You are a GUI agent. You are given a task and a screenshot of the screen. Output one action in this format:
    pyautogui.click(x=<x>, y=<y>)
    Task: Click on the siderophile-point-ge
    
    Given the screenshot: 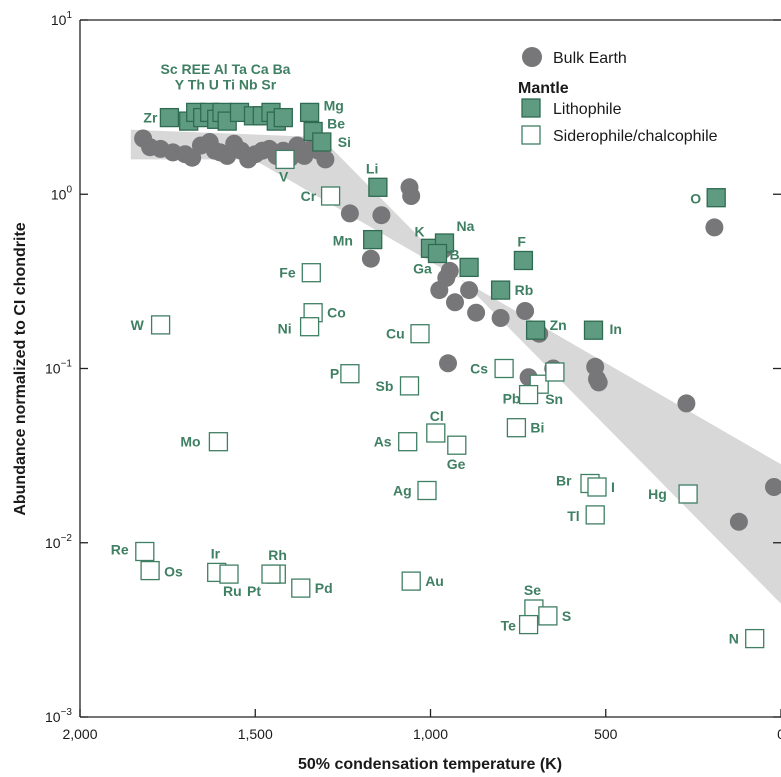 What is the action you would take?
    pyautogui.click(x=457, y=445)
    